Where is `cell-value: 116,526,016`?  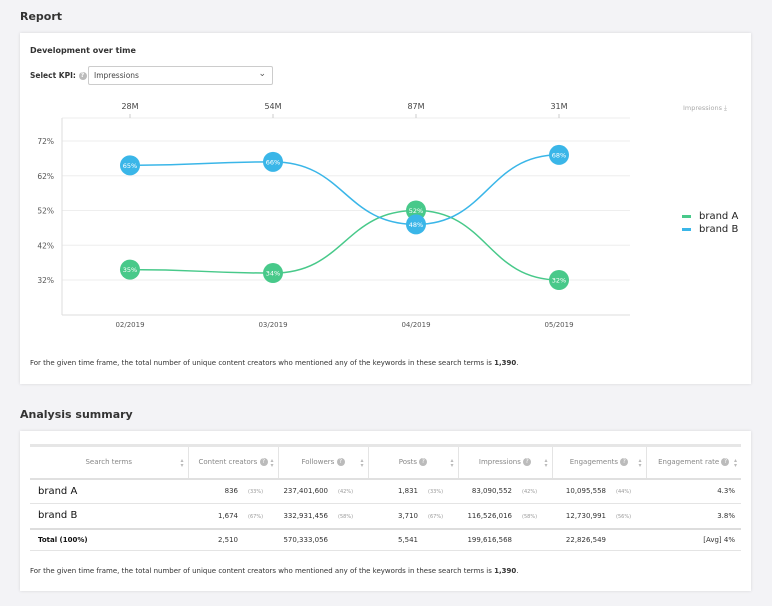
cell-value: 116,526,016 is located at coordinates (489, 515).